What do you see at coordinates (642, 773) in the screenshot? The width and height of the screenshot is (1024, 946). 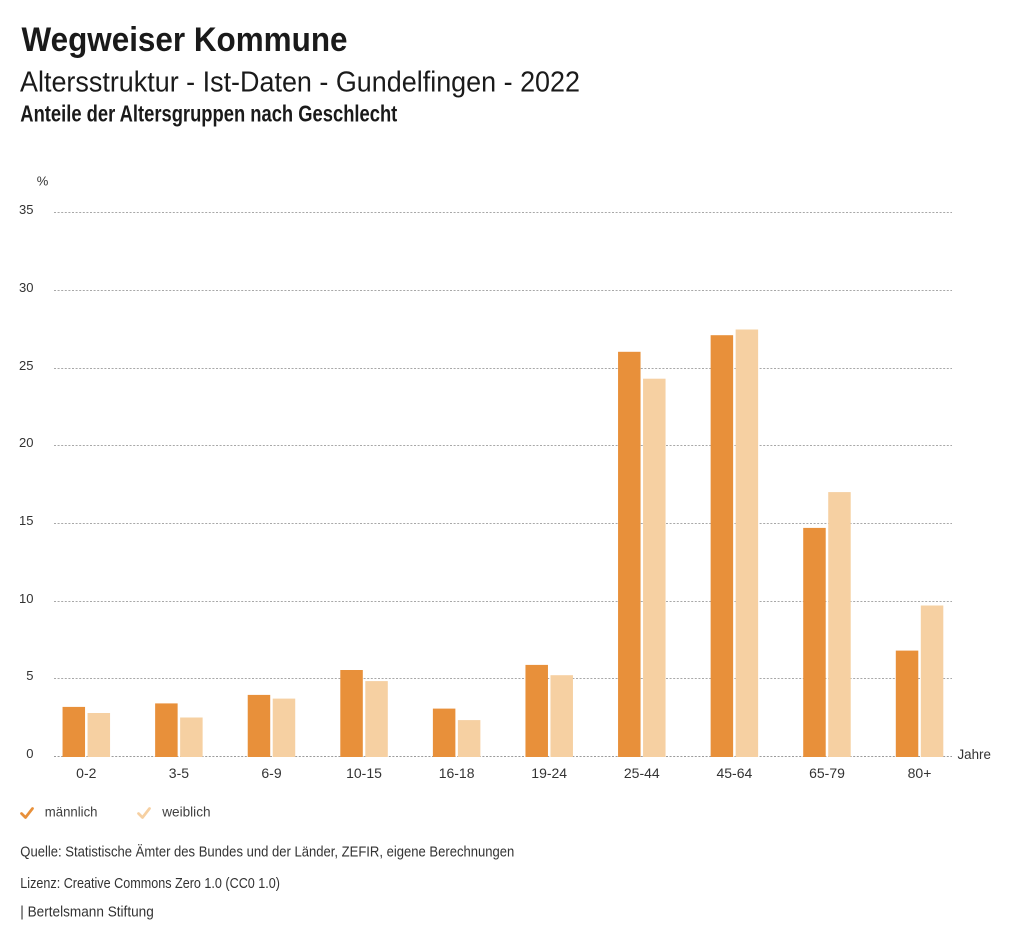 I see `svg-text: 25-44` at bounding box center [642, 773].